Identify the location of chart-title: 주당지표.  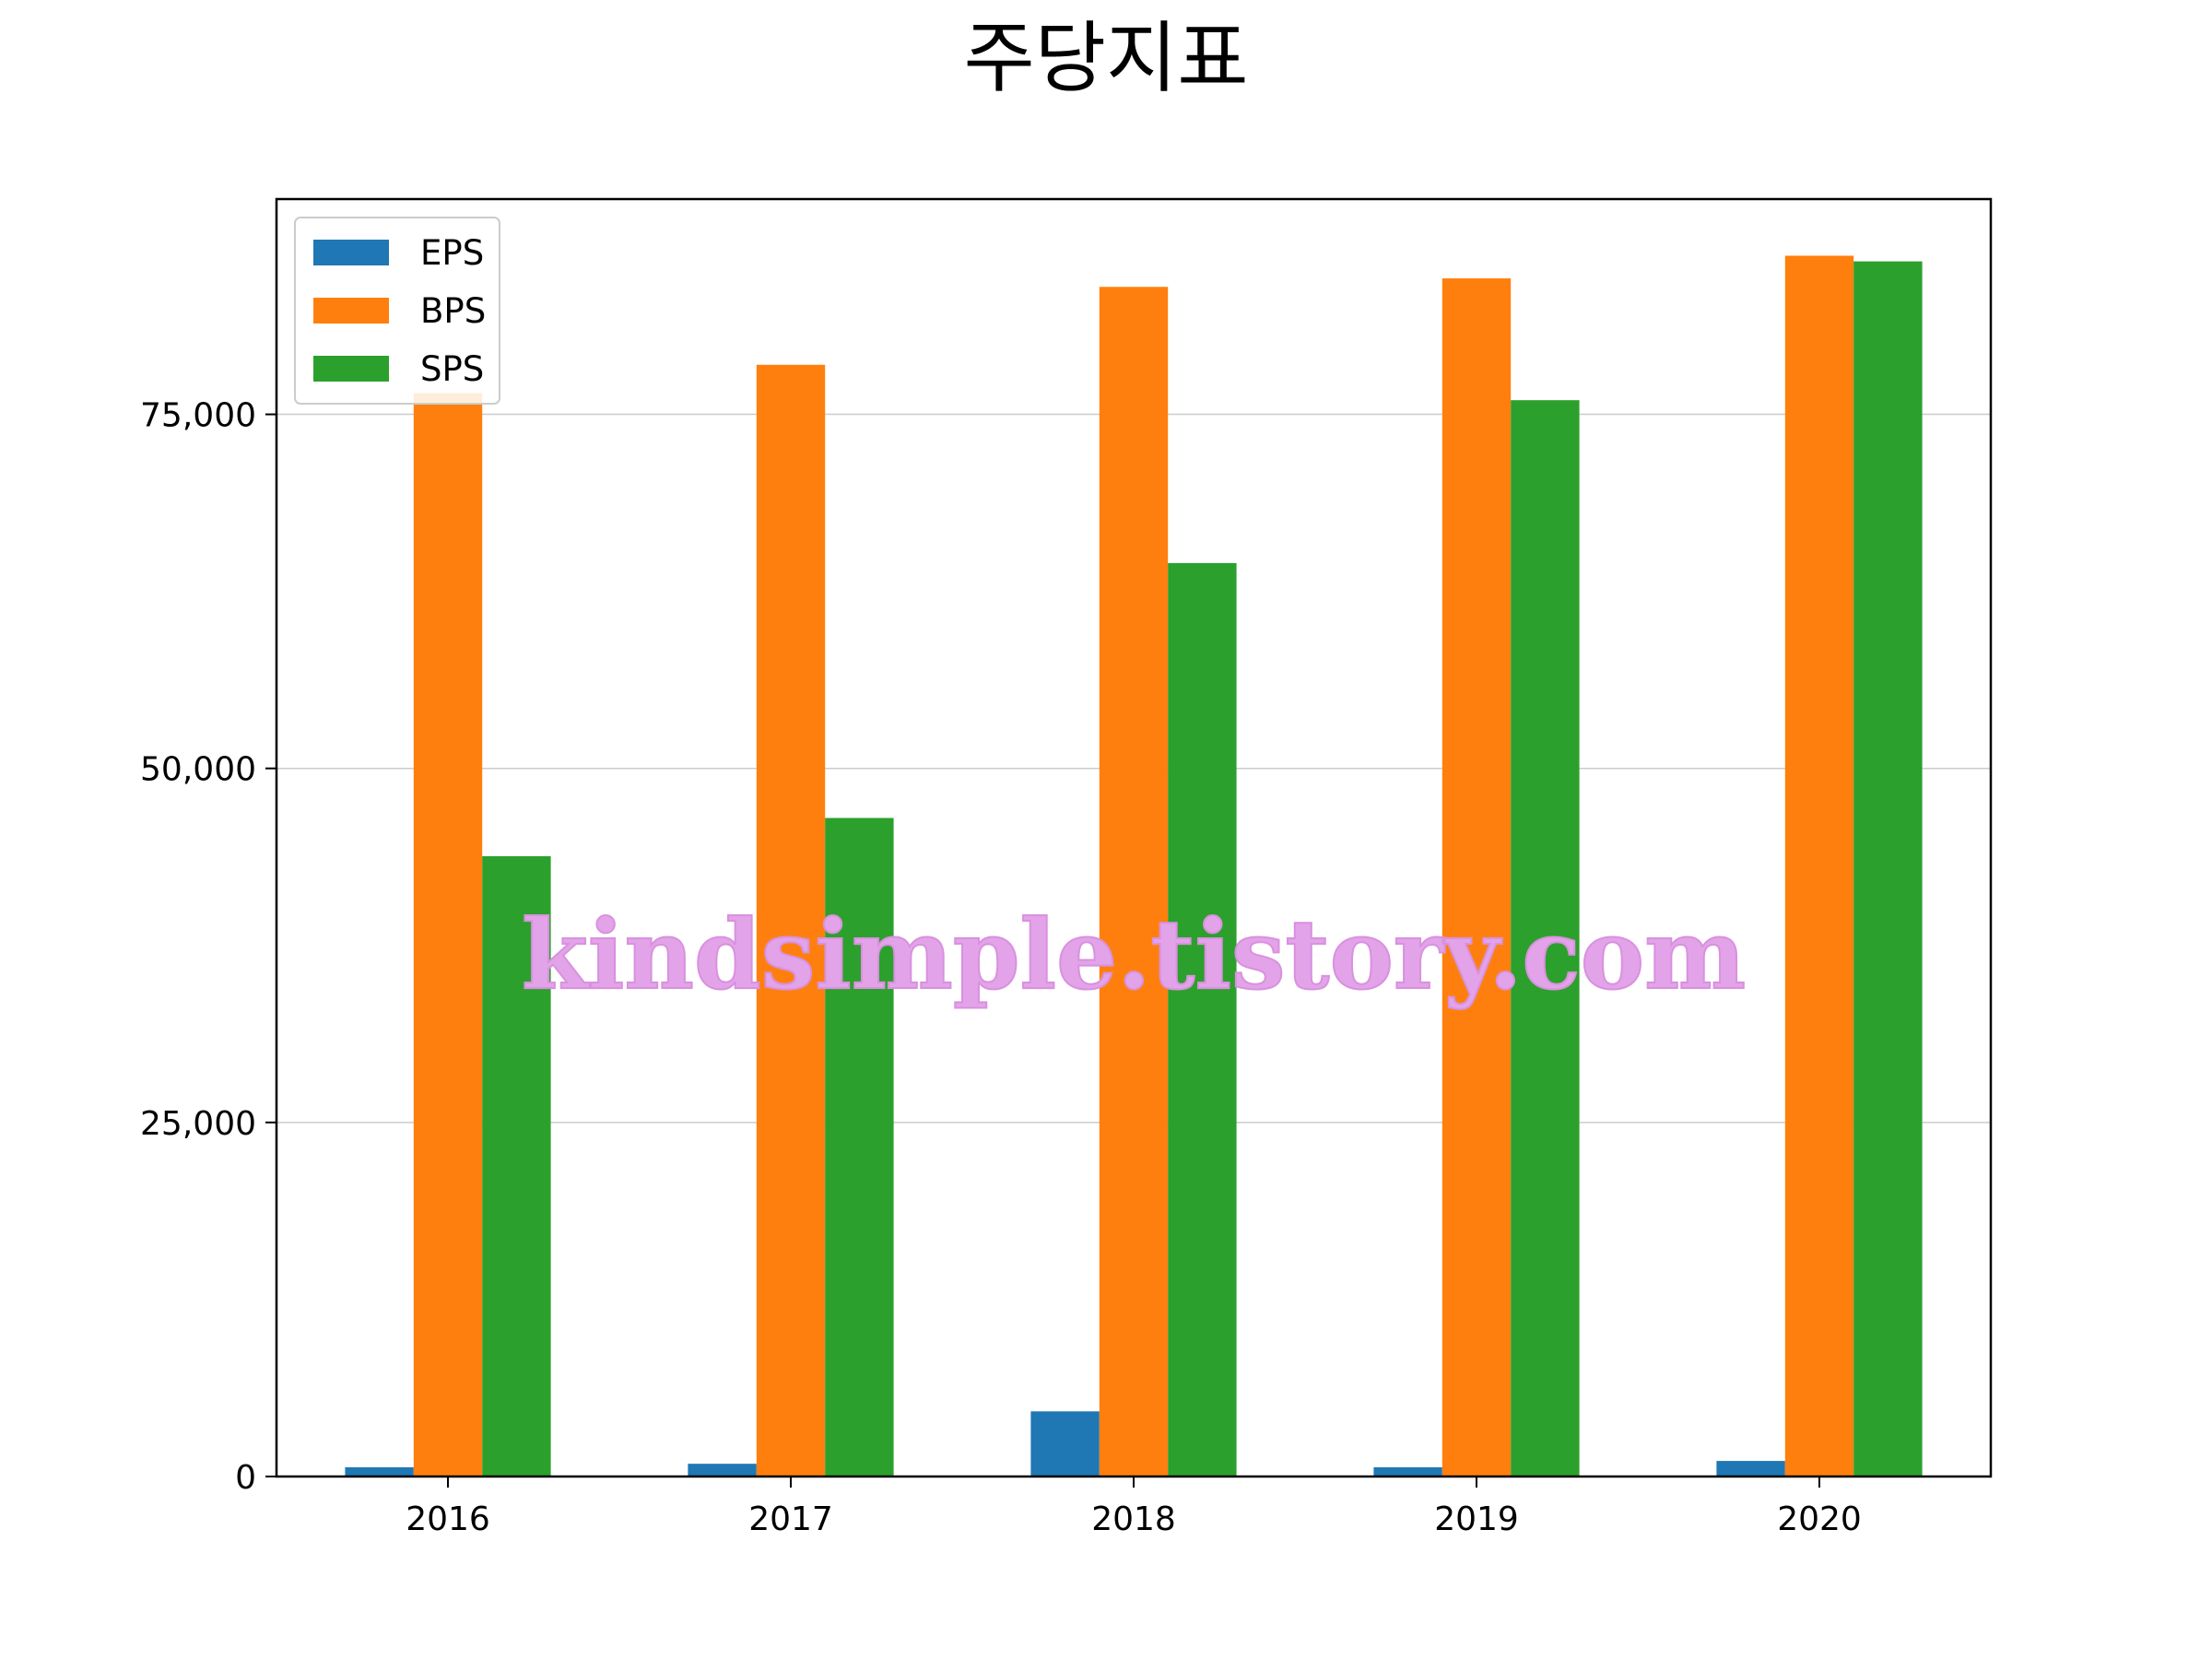
(1105, 58).